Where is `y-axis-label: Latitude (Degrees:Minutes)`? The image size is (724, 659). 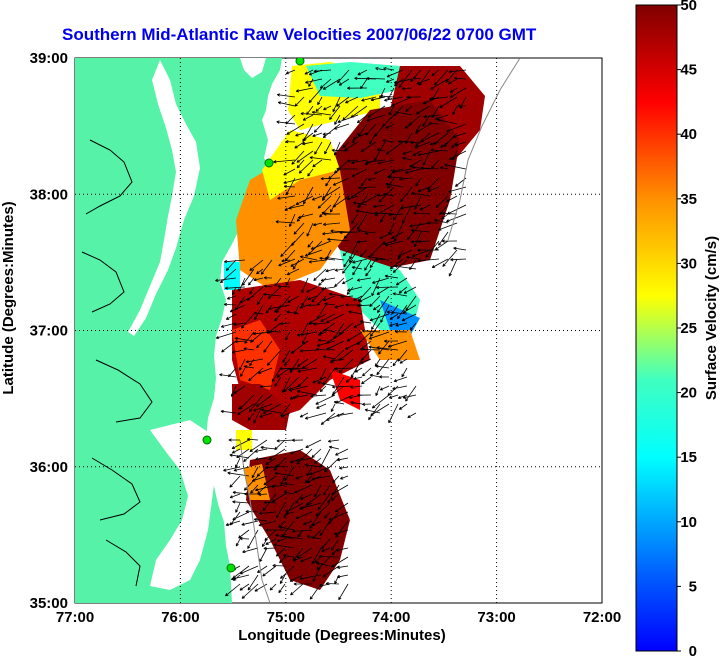
y-axis-label: Latitude (Degrees:Minutes) is located at coordinates (8, 297).